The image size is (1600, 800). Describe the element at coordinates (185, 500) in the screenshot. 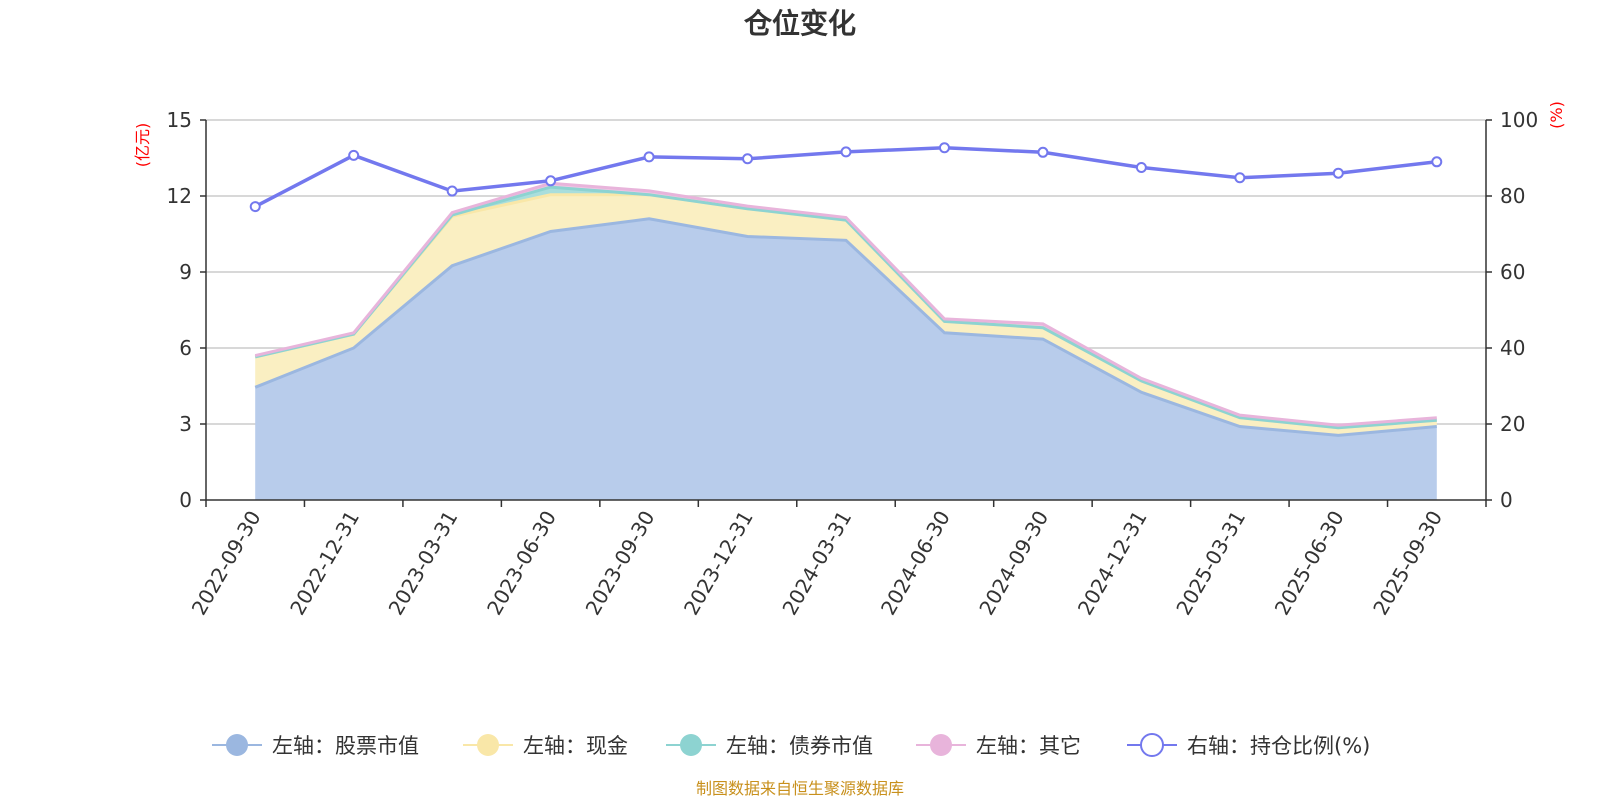

I see `left-tick-label: 0` at that location.